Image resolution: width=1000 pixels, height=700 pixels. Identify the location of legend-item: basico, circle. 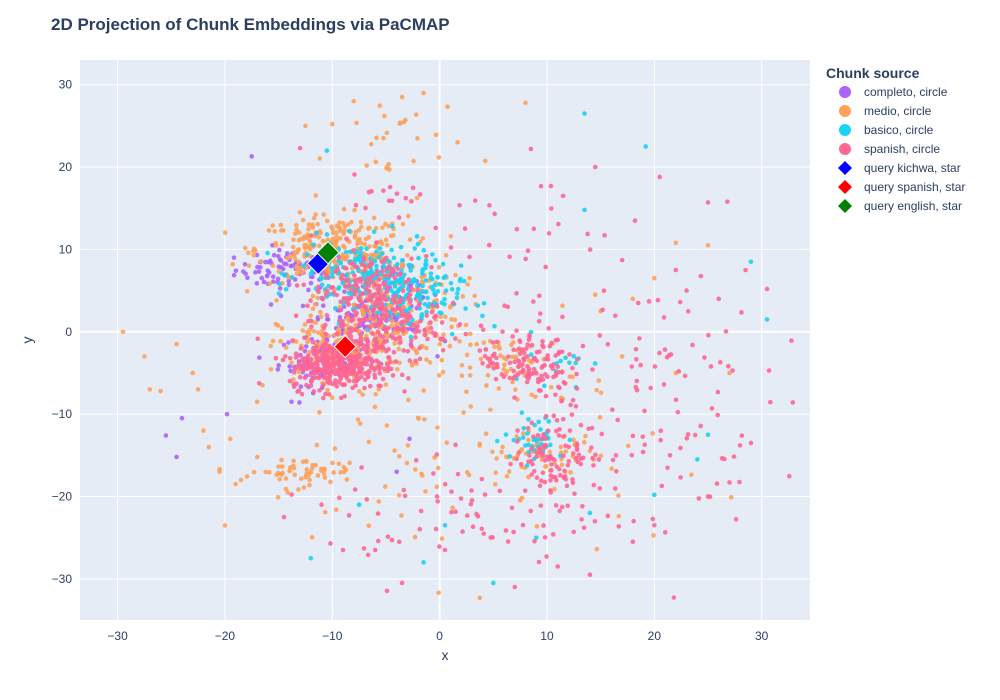
(886, 130).